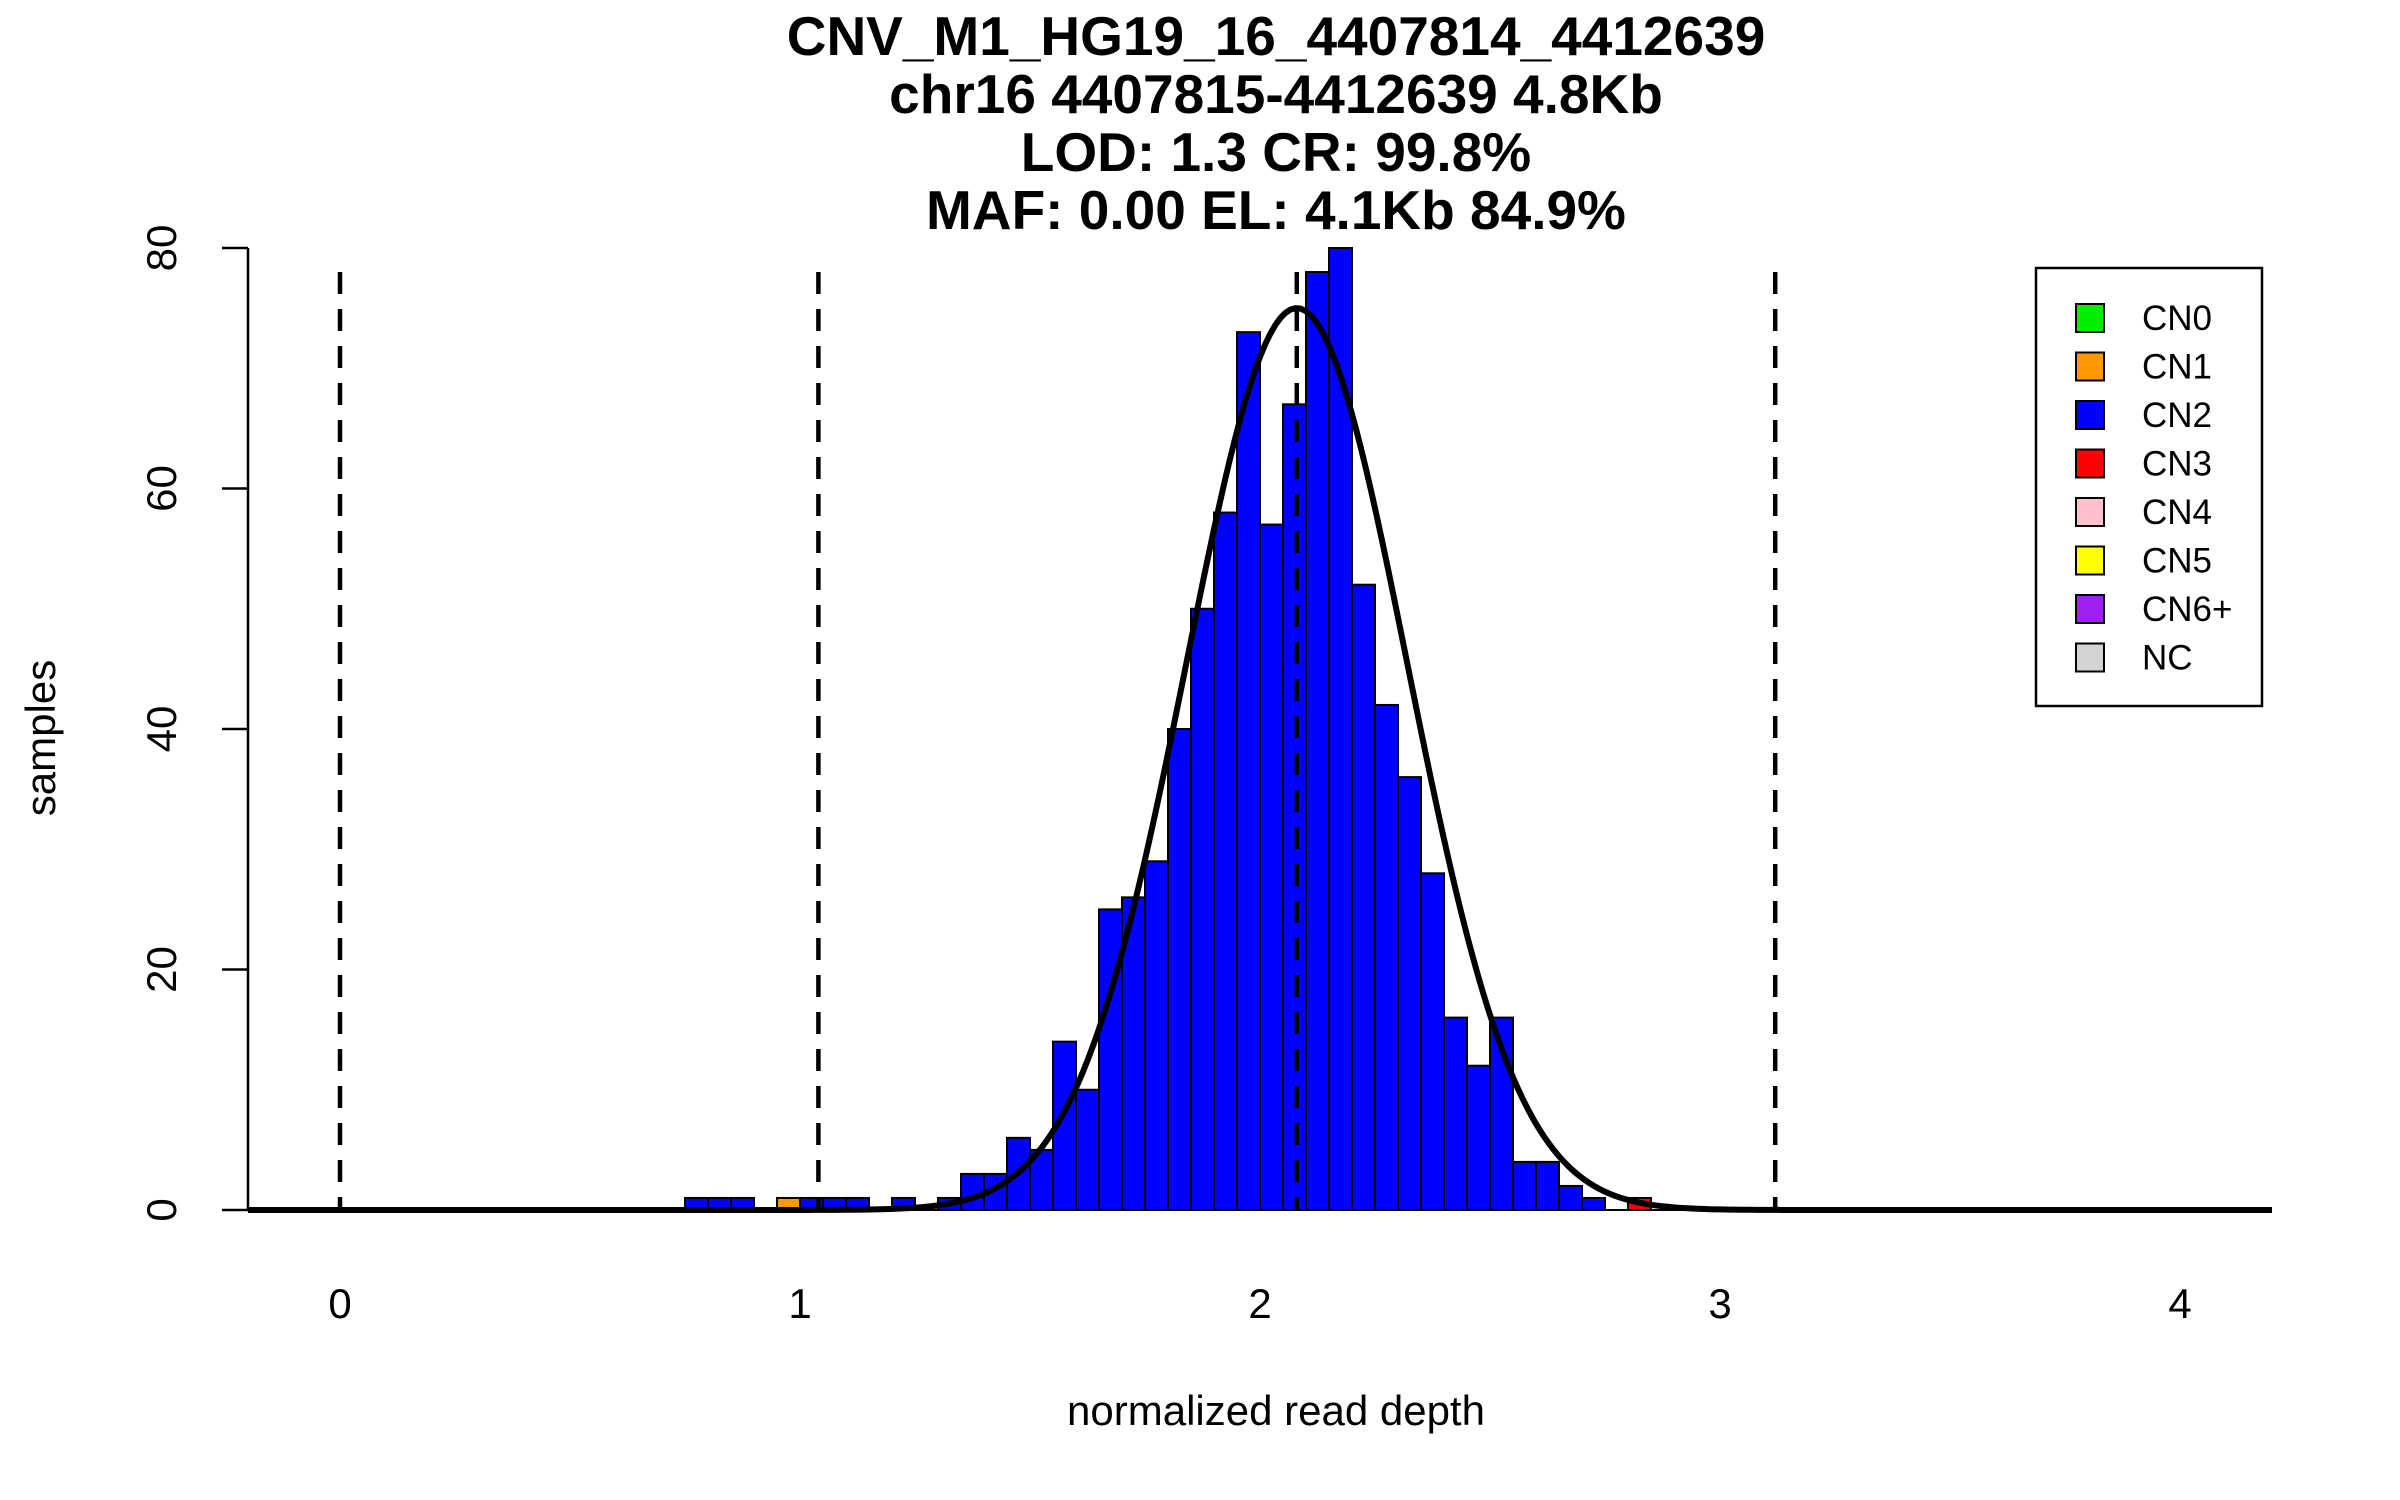 The height and width of the screenshot is (1500, 2400). Describe the element at coordinates (2177, 318) in the screenshot. I see `legend-label: CN0` at that location.